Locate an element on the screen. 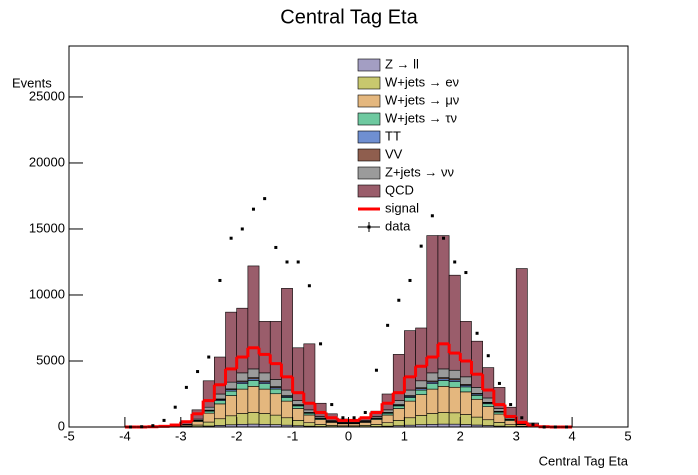 The height and width of the screenshot is (475, 698). y-axis-label: Events is located at coordinates (32, 82).